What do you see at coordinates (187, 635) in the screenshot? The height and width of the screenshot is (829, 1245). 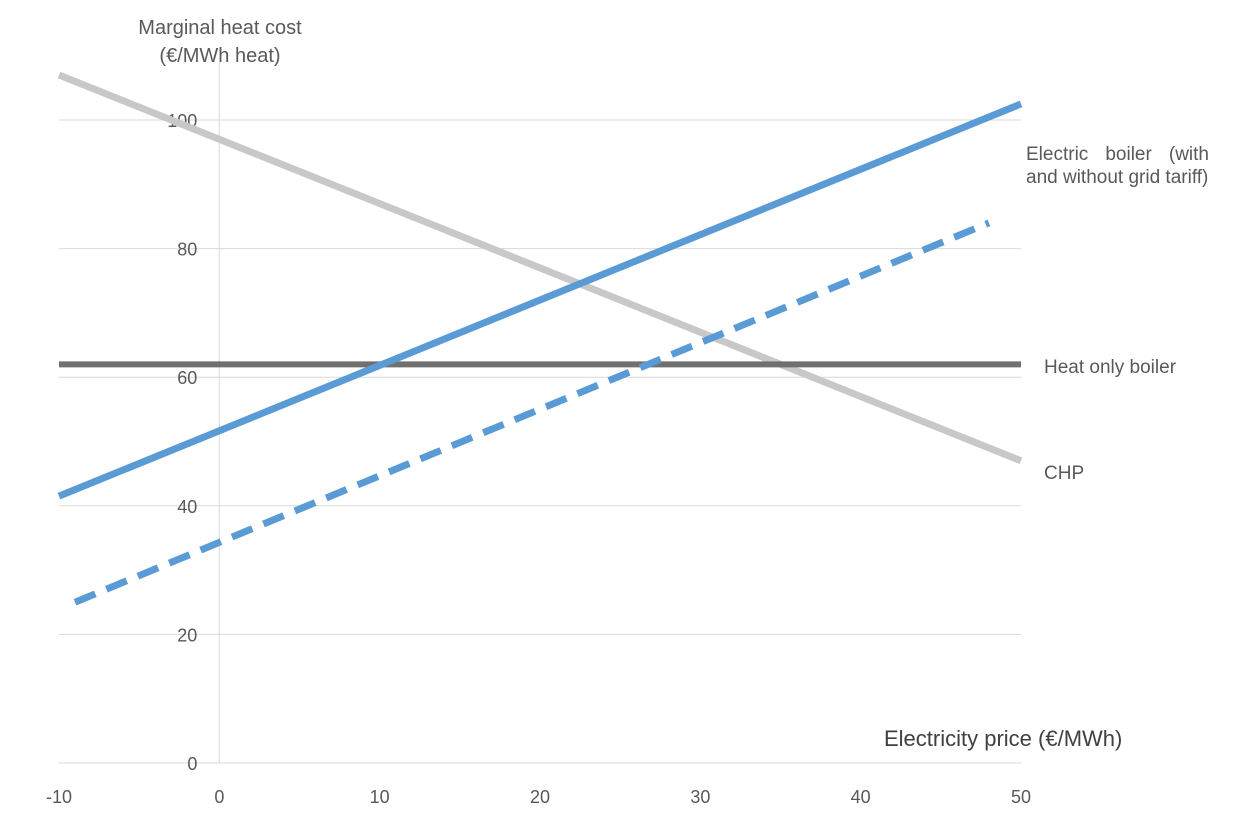 I see `y-tick-label: 20` at bounding box center [187, 635].